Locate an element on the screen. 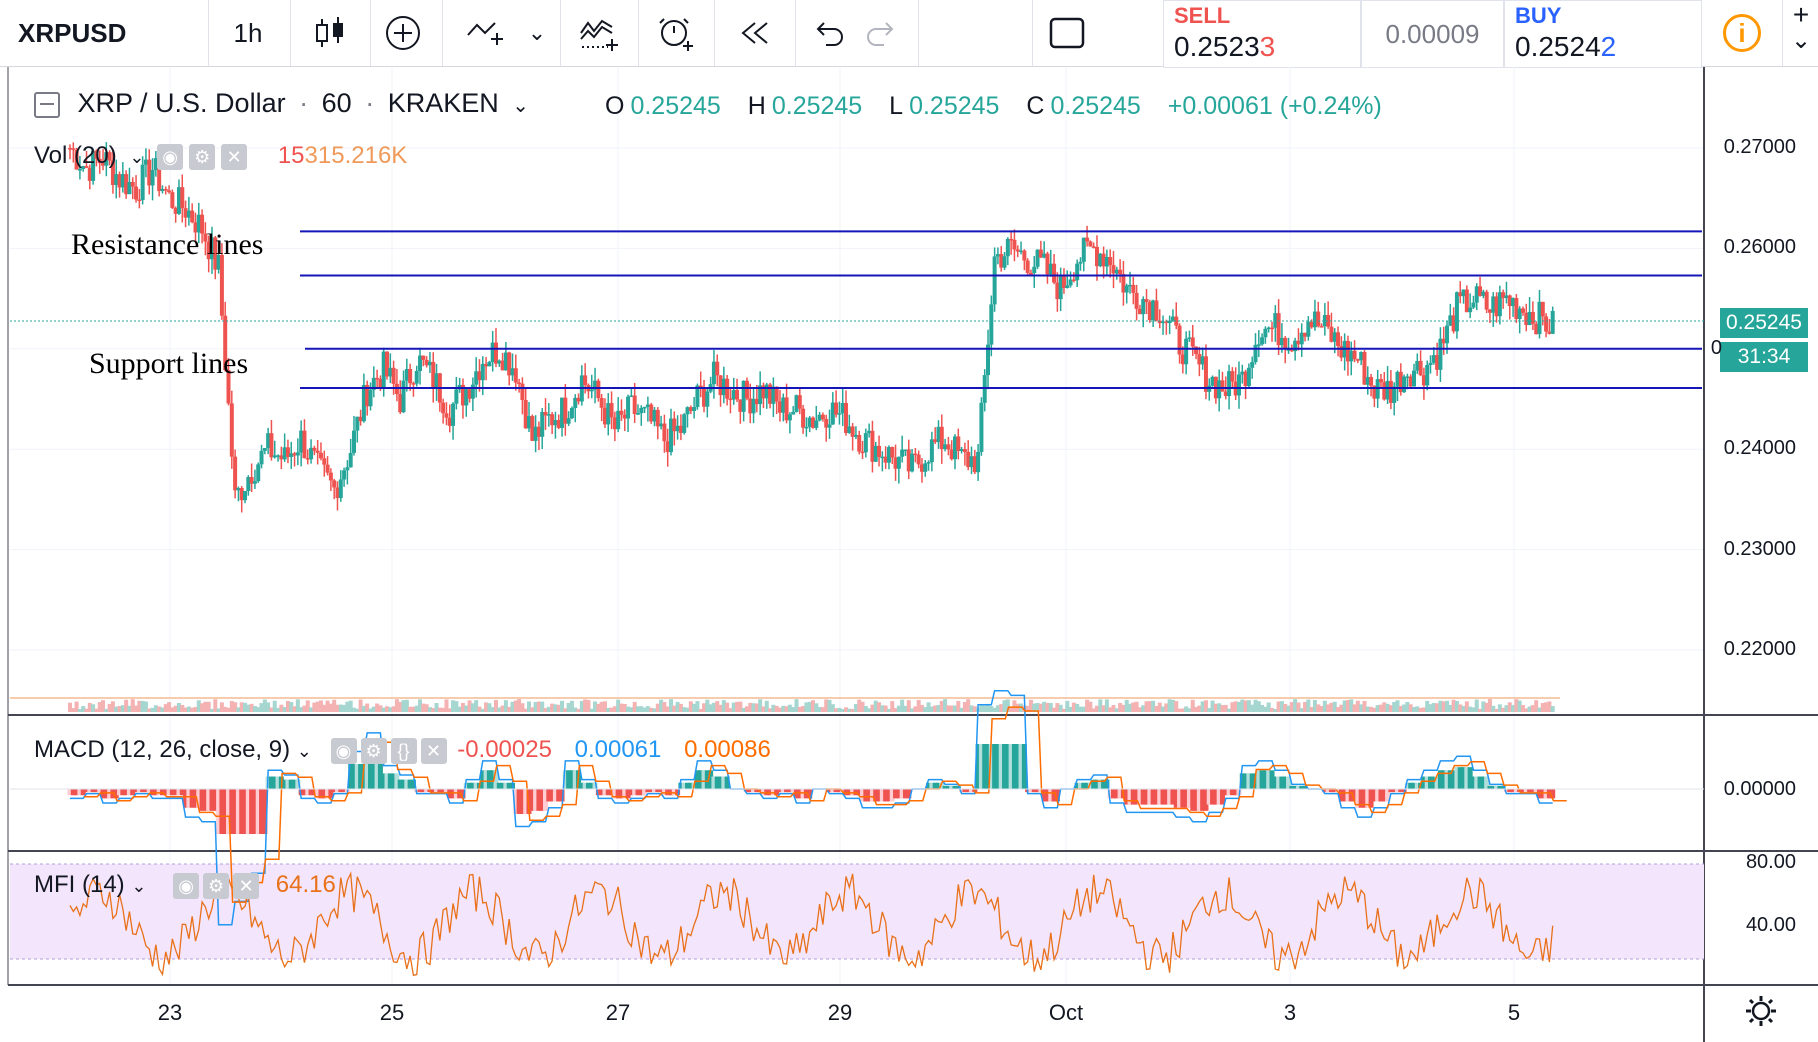 The width and height of the screenshot is (1818, 1042). sell-button: SELL 0.25233 is located at coordinates (1262, 34).